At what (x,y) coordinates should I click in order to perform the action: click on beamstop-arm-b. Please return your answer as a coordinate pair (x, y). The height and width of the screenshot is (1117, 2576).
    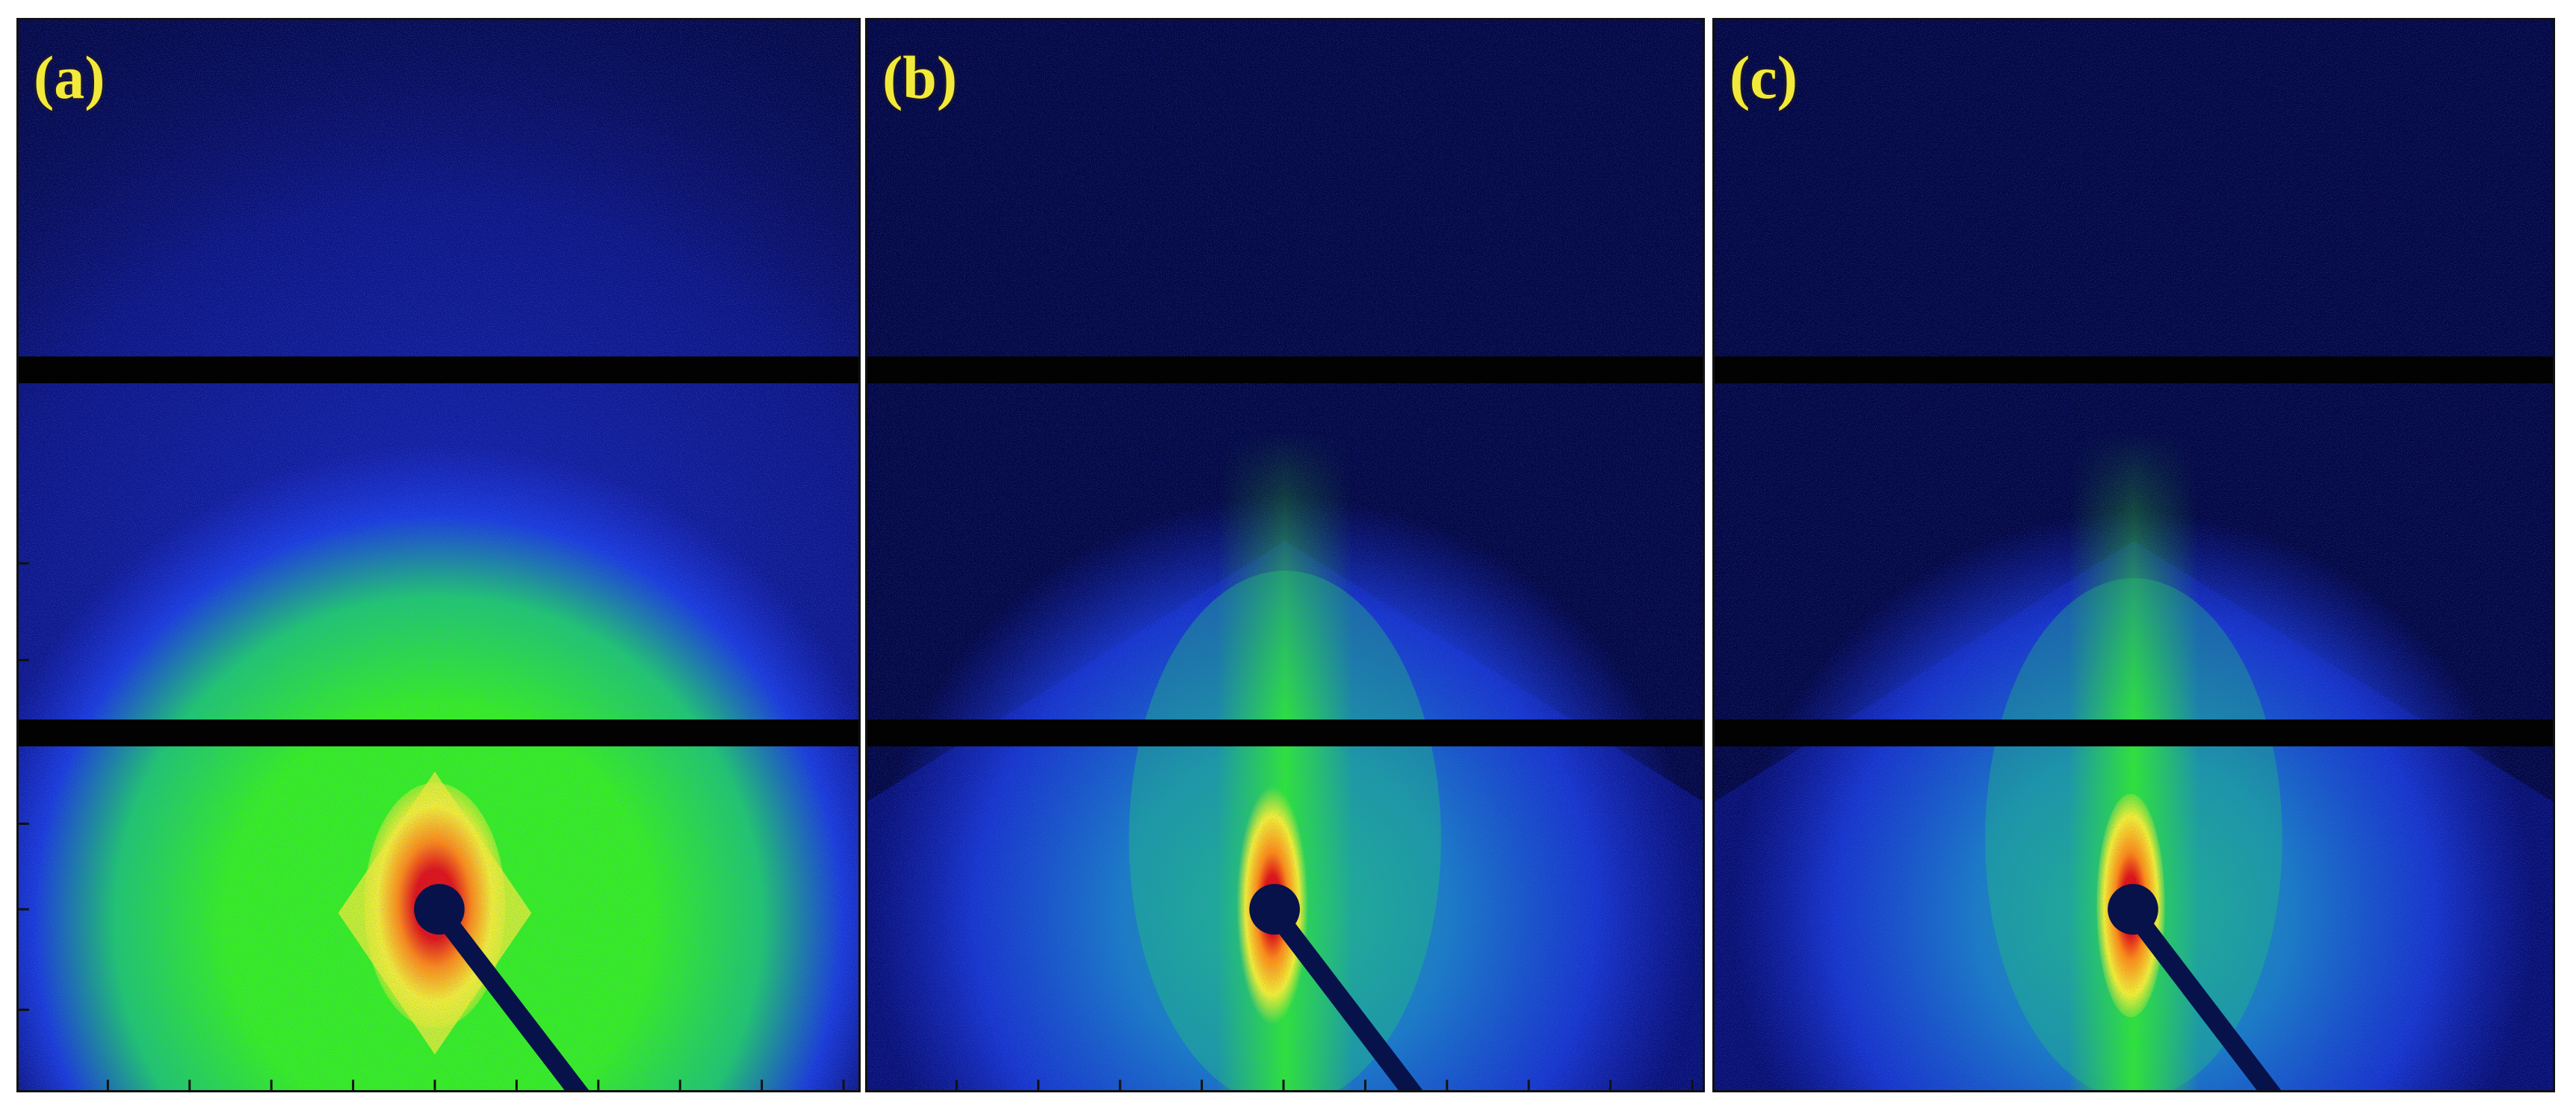
    Looking at the image, I should click on (1346, 999).